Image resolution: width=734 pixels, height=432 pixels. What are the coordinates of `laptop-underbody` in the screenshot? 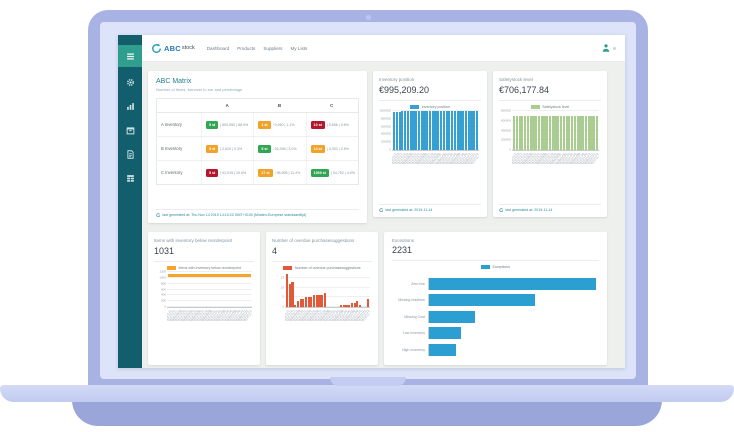 It's located at (367, 412).